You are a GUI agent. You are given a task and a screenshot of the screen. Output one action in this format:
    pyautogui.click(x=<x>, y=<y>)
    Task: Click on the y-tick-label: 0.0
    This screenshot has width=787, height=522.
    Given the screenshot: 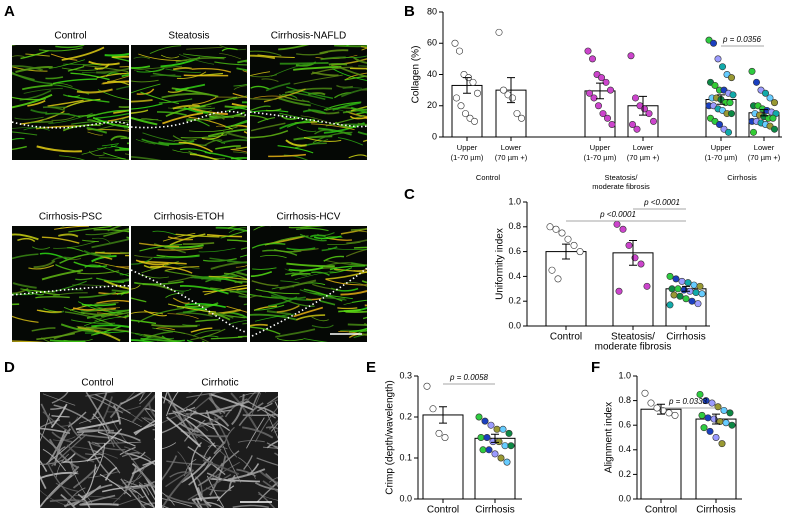 What is the action you would take?
    pyautogui.click(x=514, y=325)
    